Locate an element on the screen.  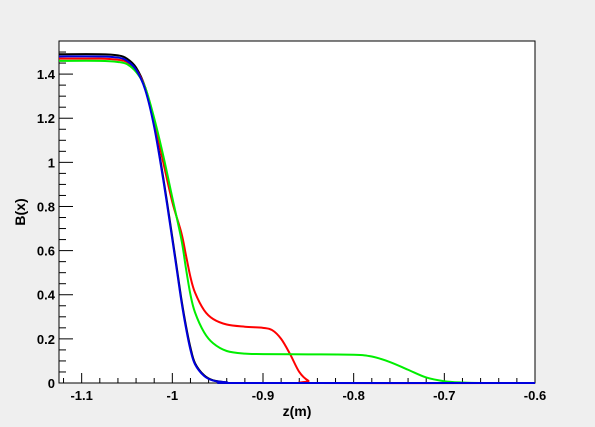
y-tick-label: 0 is located at coordinates (51, 383).